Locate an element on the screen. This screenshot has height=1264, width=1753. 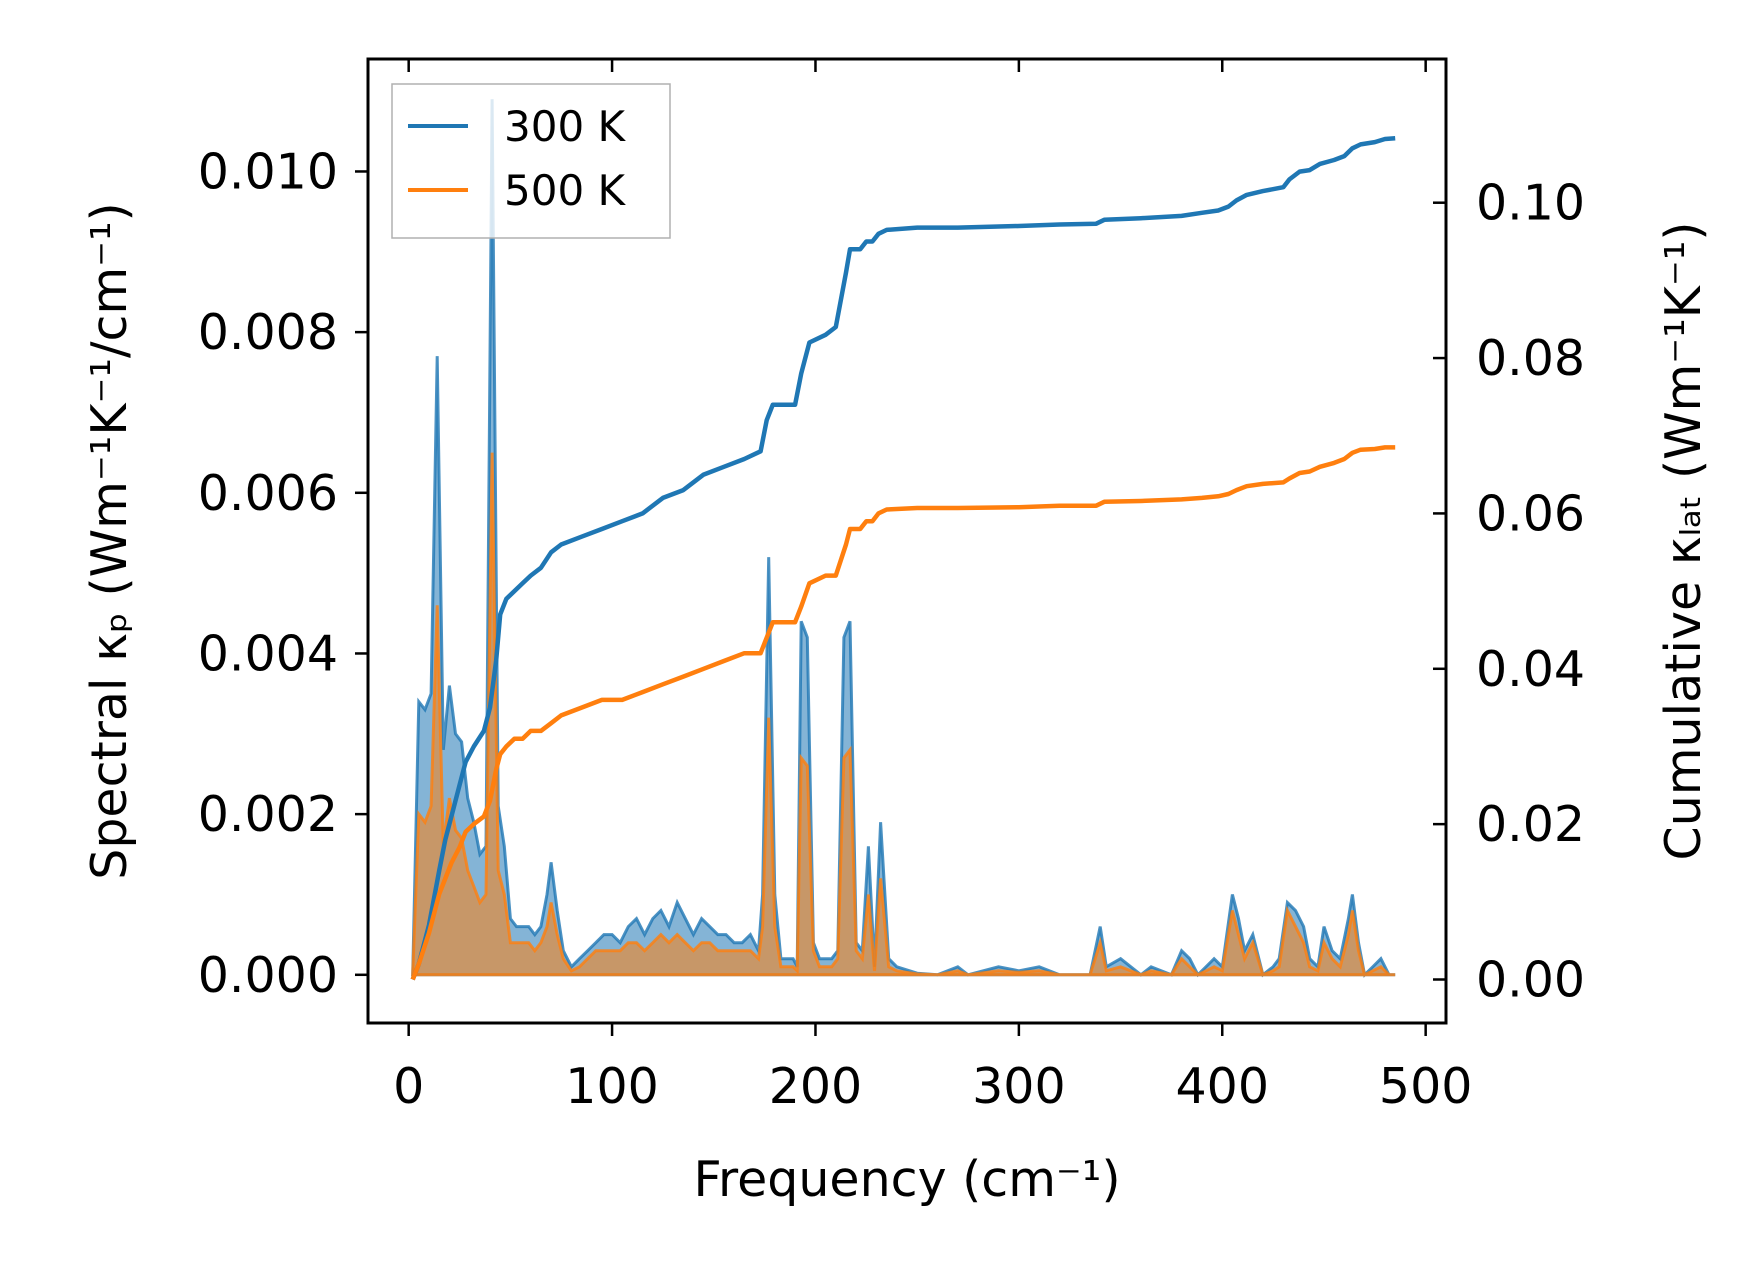
y-tick-label-right: 0.10 is located at coordinates (1530, 203).